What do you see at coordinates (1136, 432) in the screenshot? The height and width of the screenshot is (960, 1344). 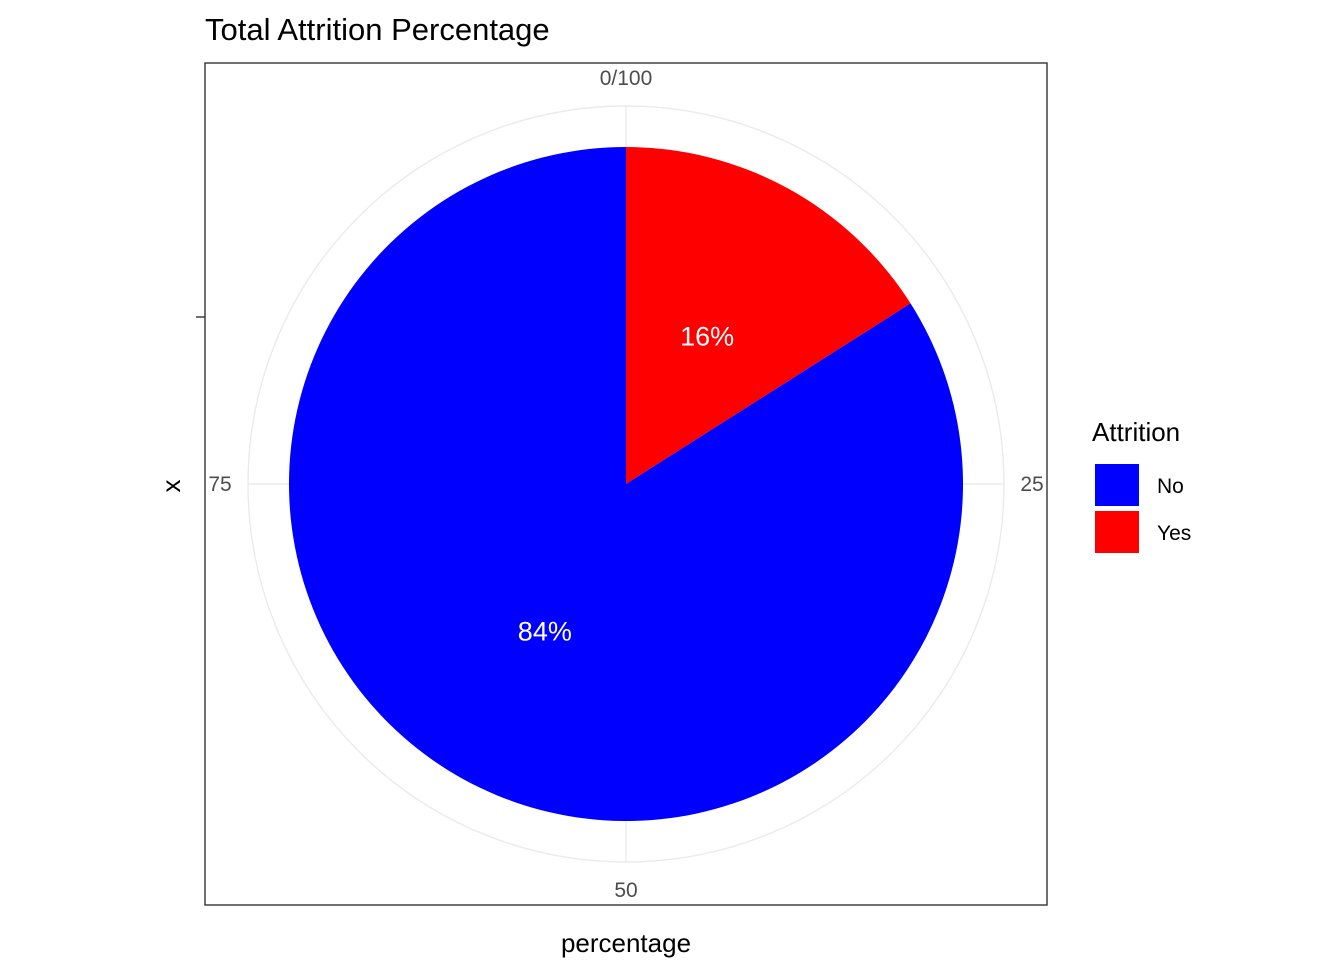 I see `legend-title: Attrition` at bounding box center [1136, 432].